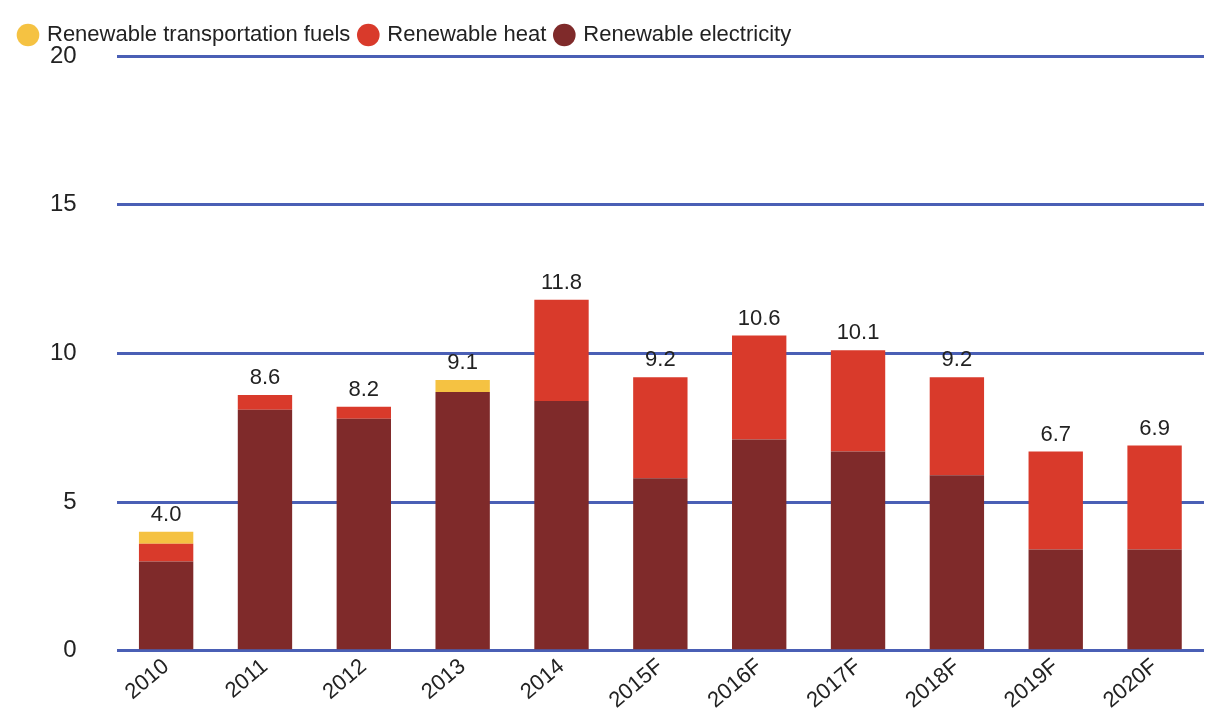  Describe the element at coordinates (462, 362) in the screenshot. I see `total-label: 9.1` at that location.